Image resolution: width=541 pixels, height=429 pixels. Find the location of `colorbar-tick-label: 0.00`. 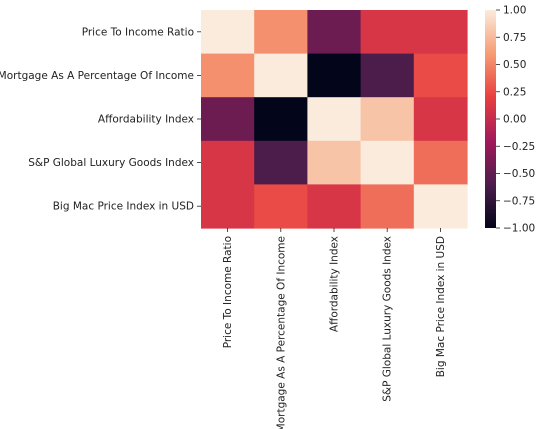

colorbar-tick-label: 0.00 is located at coordinates (514, 120).